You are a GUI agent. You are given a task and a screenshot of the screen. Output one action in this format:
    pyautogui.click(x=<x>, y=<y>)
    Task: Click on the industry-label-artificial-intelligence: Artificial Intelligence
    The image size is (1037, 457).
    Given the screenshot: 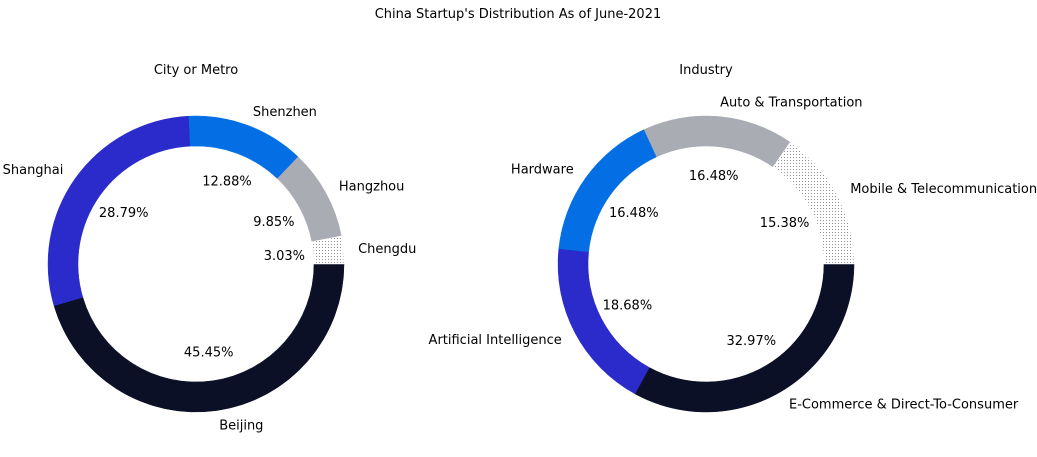 What is the action you would take?
    pyautogui.click(x=495, y=340)
    